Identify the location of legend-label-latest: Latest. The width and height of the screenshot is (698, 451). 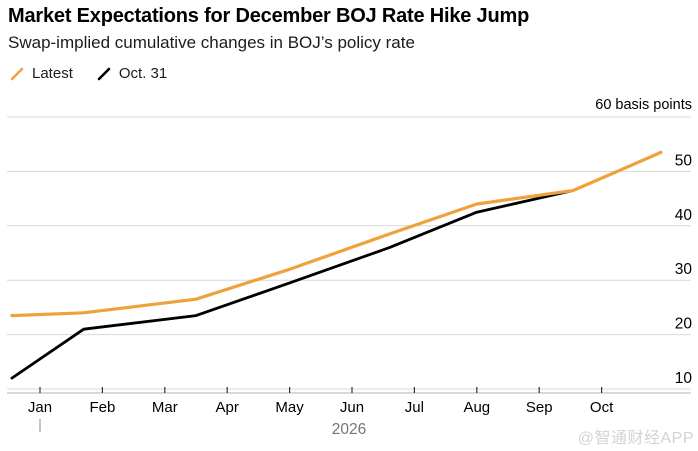
(52, 73).